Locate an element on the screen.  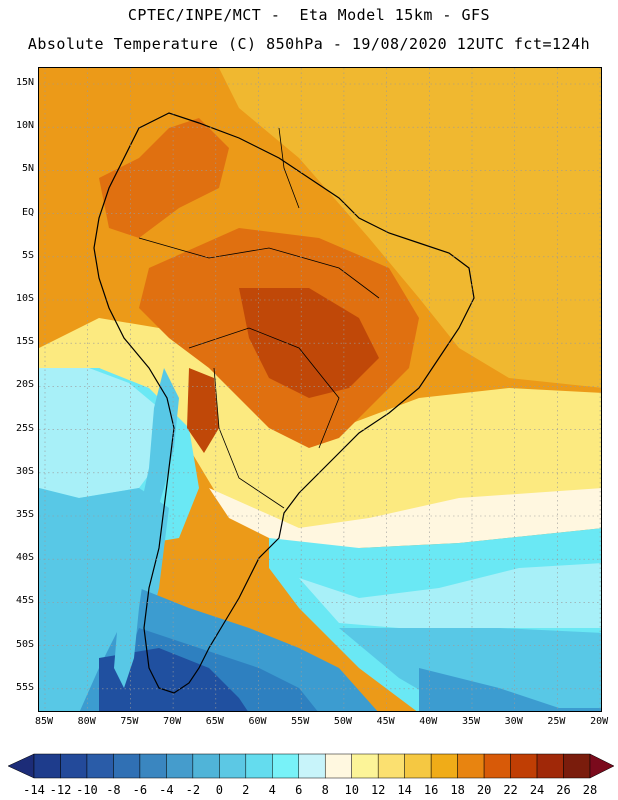
longitude-label: 75W is located at coordinates (129, 721).